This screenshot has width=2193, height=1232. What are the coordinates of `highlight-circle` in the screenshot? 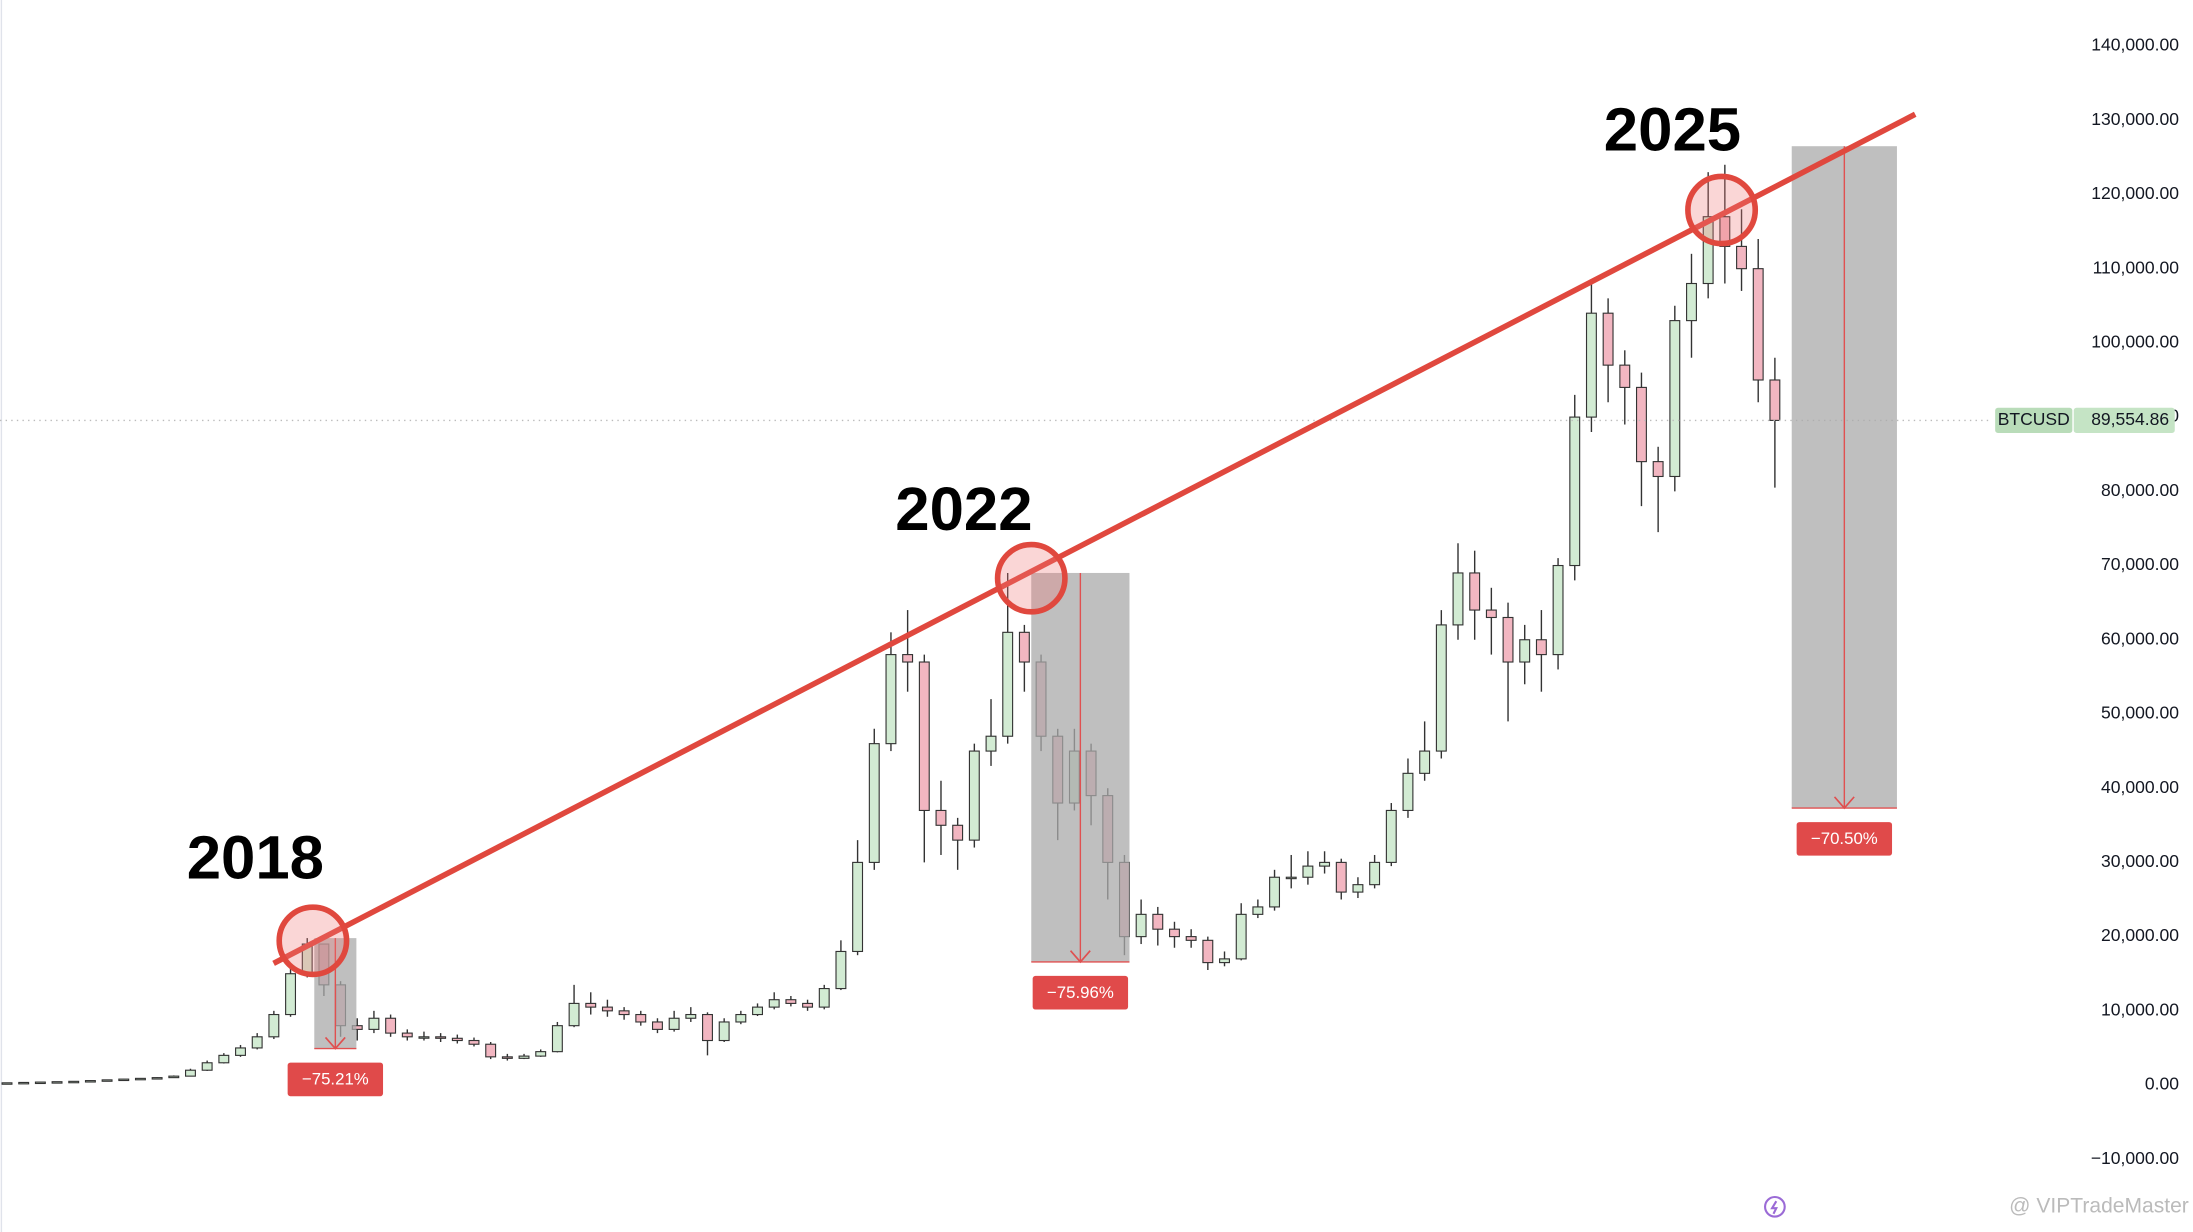 It's located at (1031, 578).